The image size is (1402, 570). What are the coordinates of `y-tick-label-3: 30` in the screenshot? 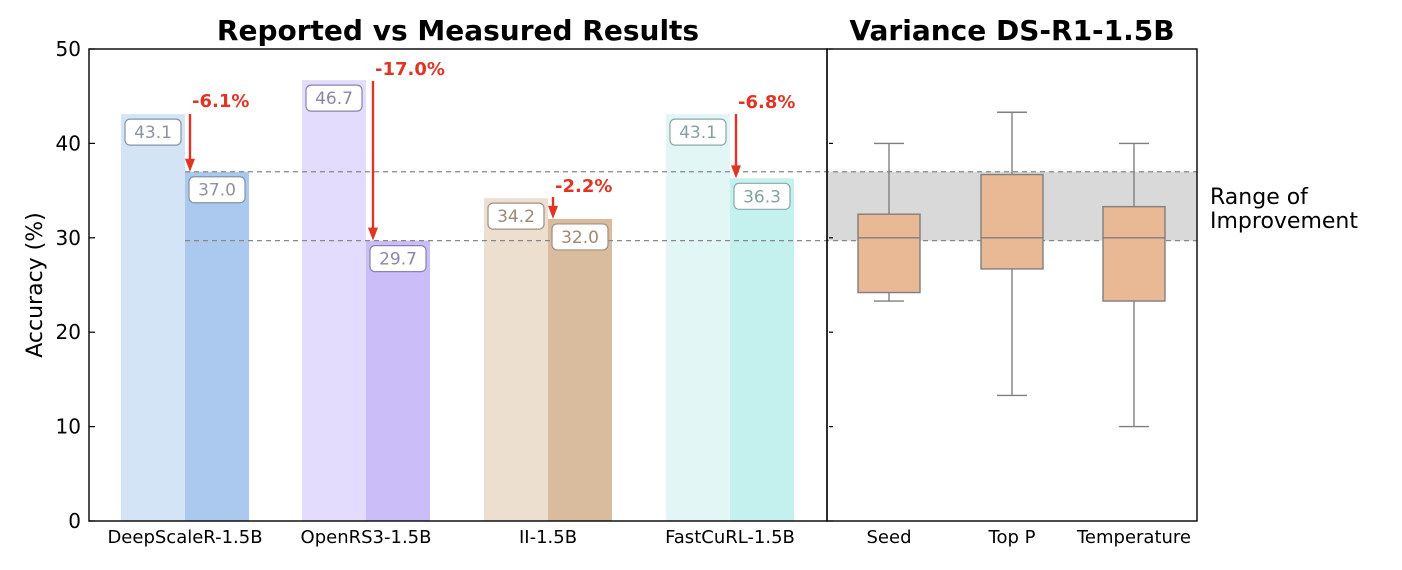 It's located at (68, 238).